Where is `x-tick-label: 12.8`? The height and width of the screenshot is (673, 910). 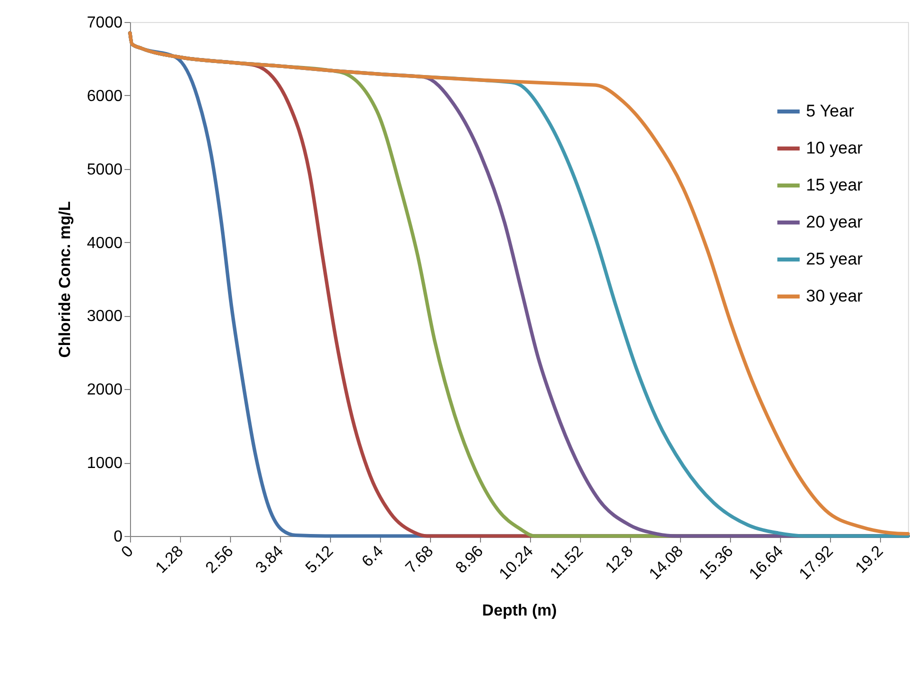 x-tick-label: 12.8 is located at coordinates (619, 559).